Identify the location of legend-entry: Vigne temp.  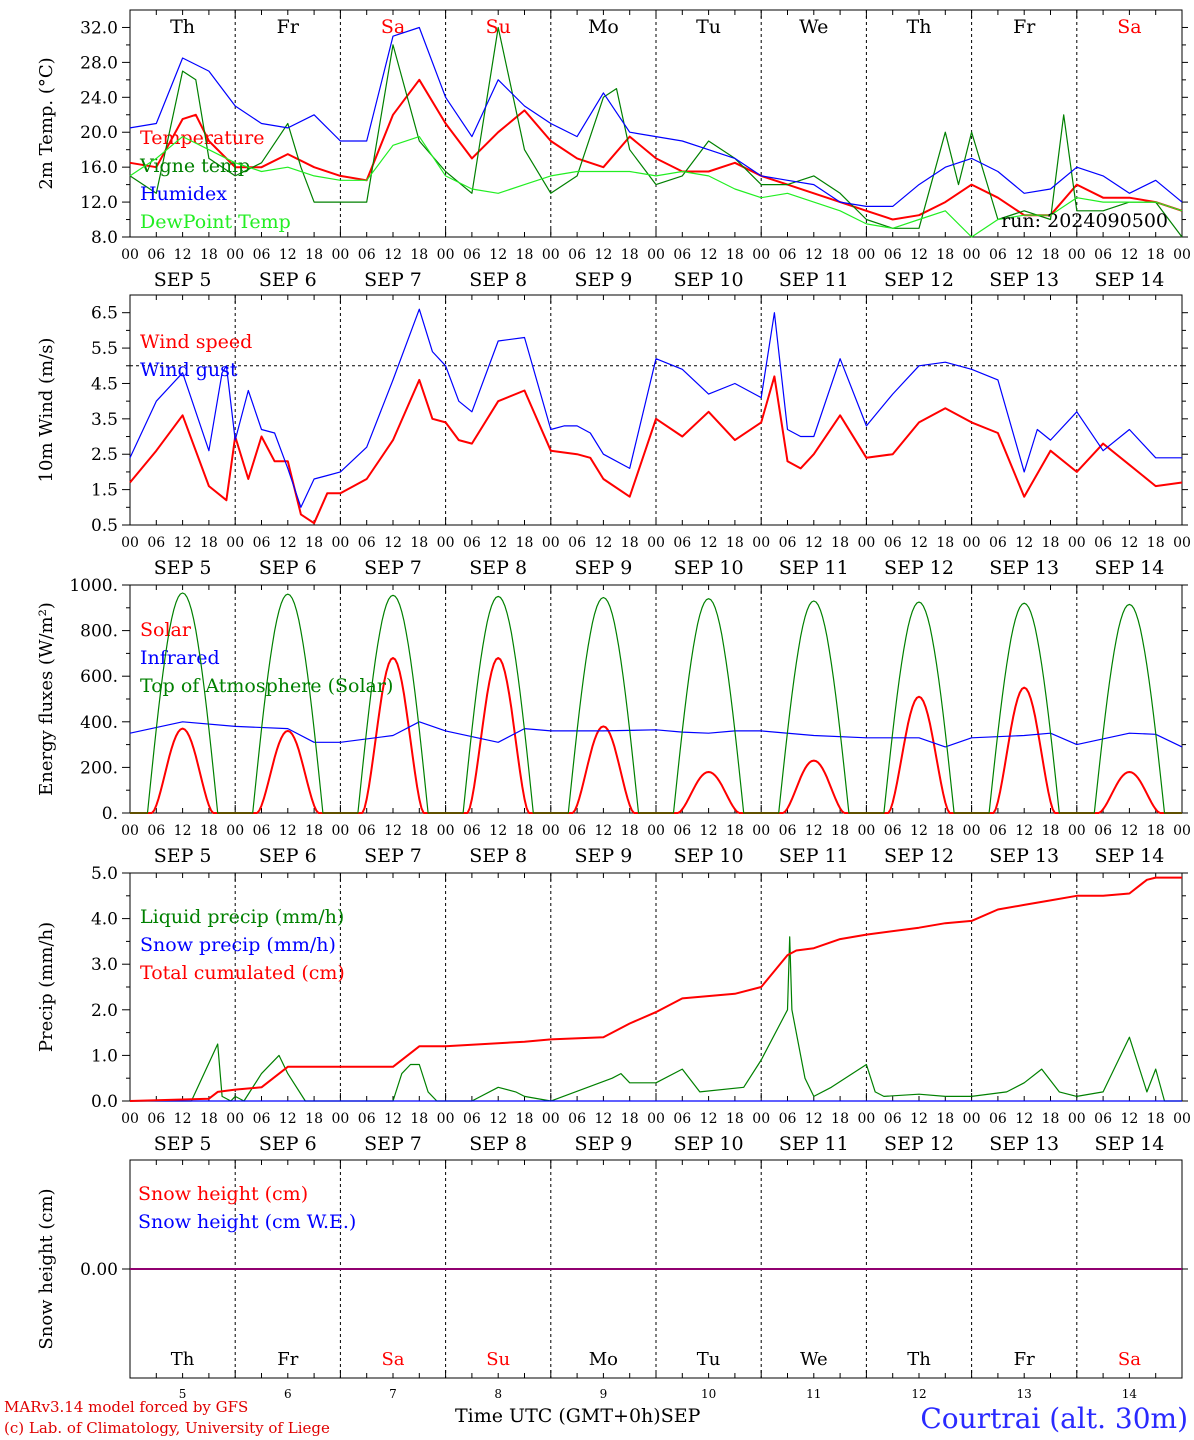
(194, 166).